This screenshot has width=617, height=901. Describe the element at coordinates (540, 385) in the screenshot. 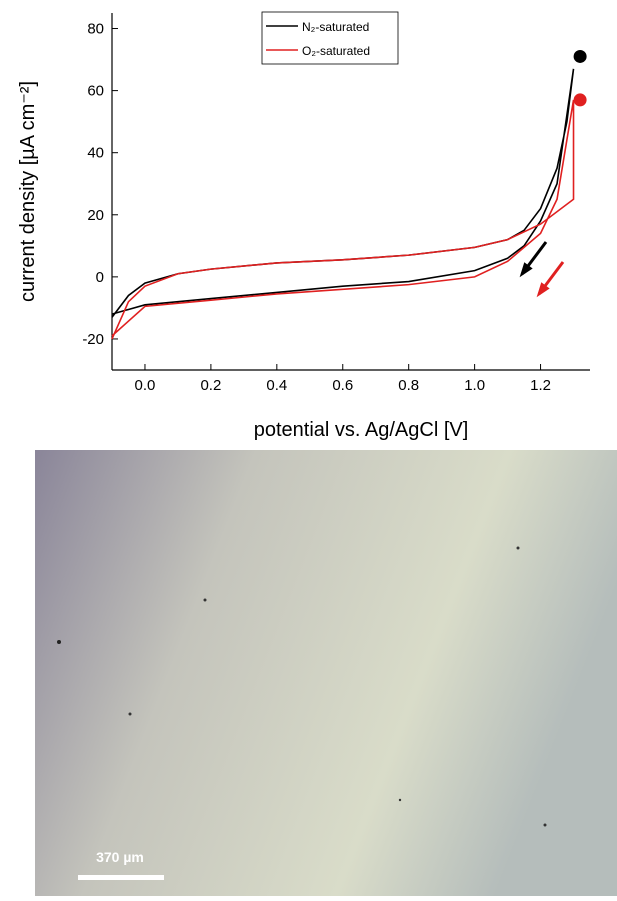

I see `x-tick-label: 1.2` at that location.